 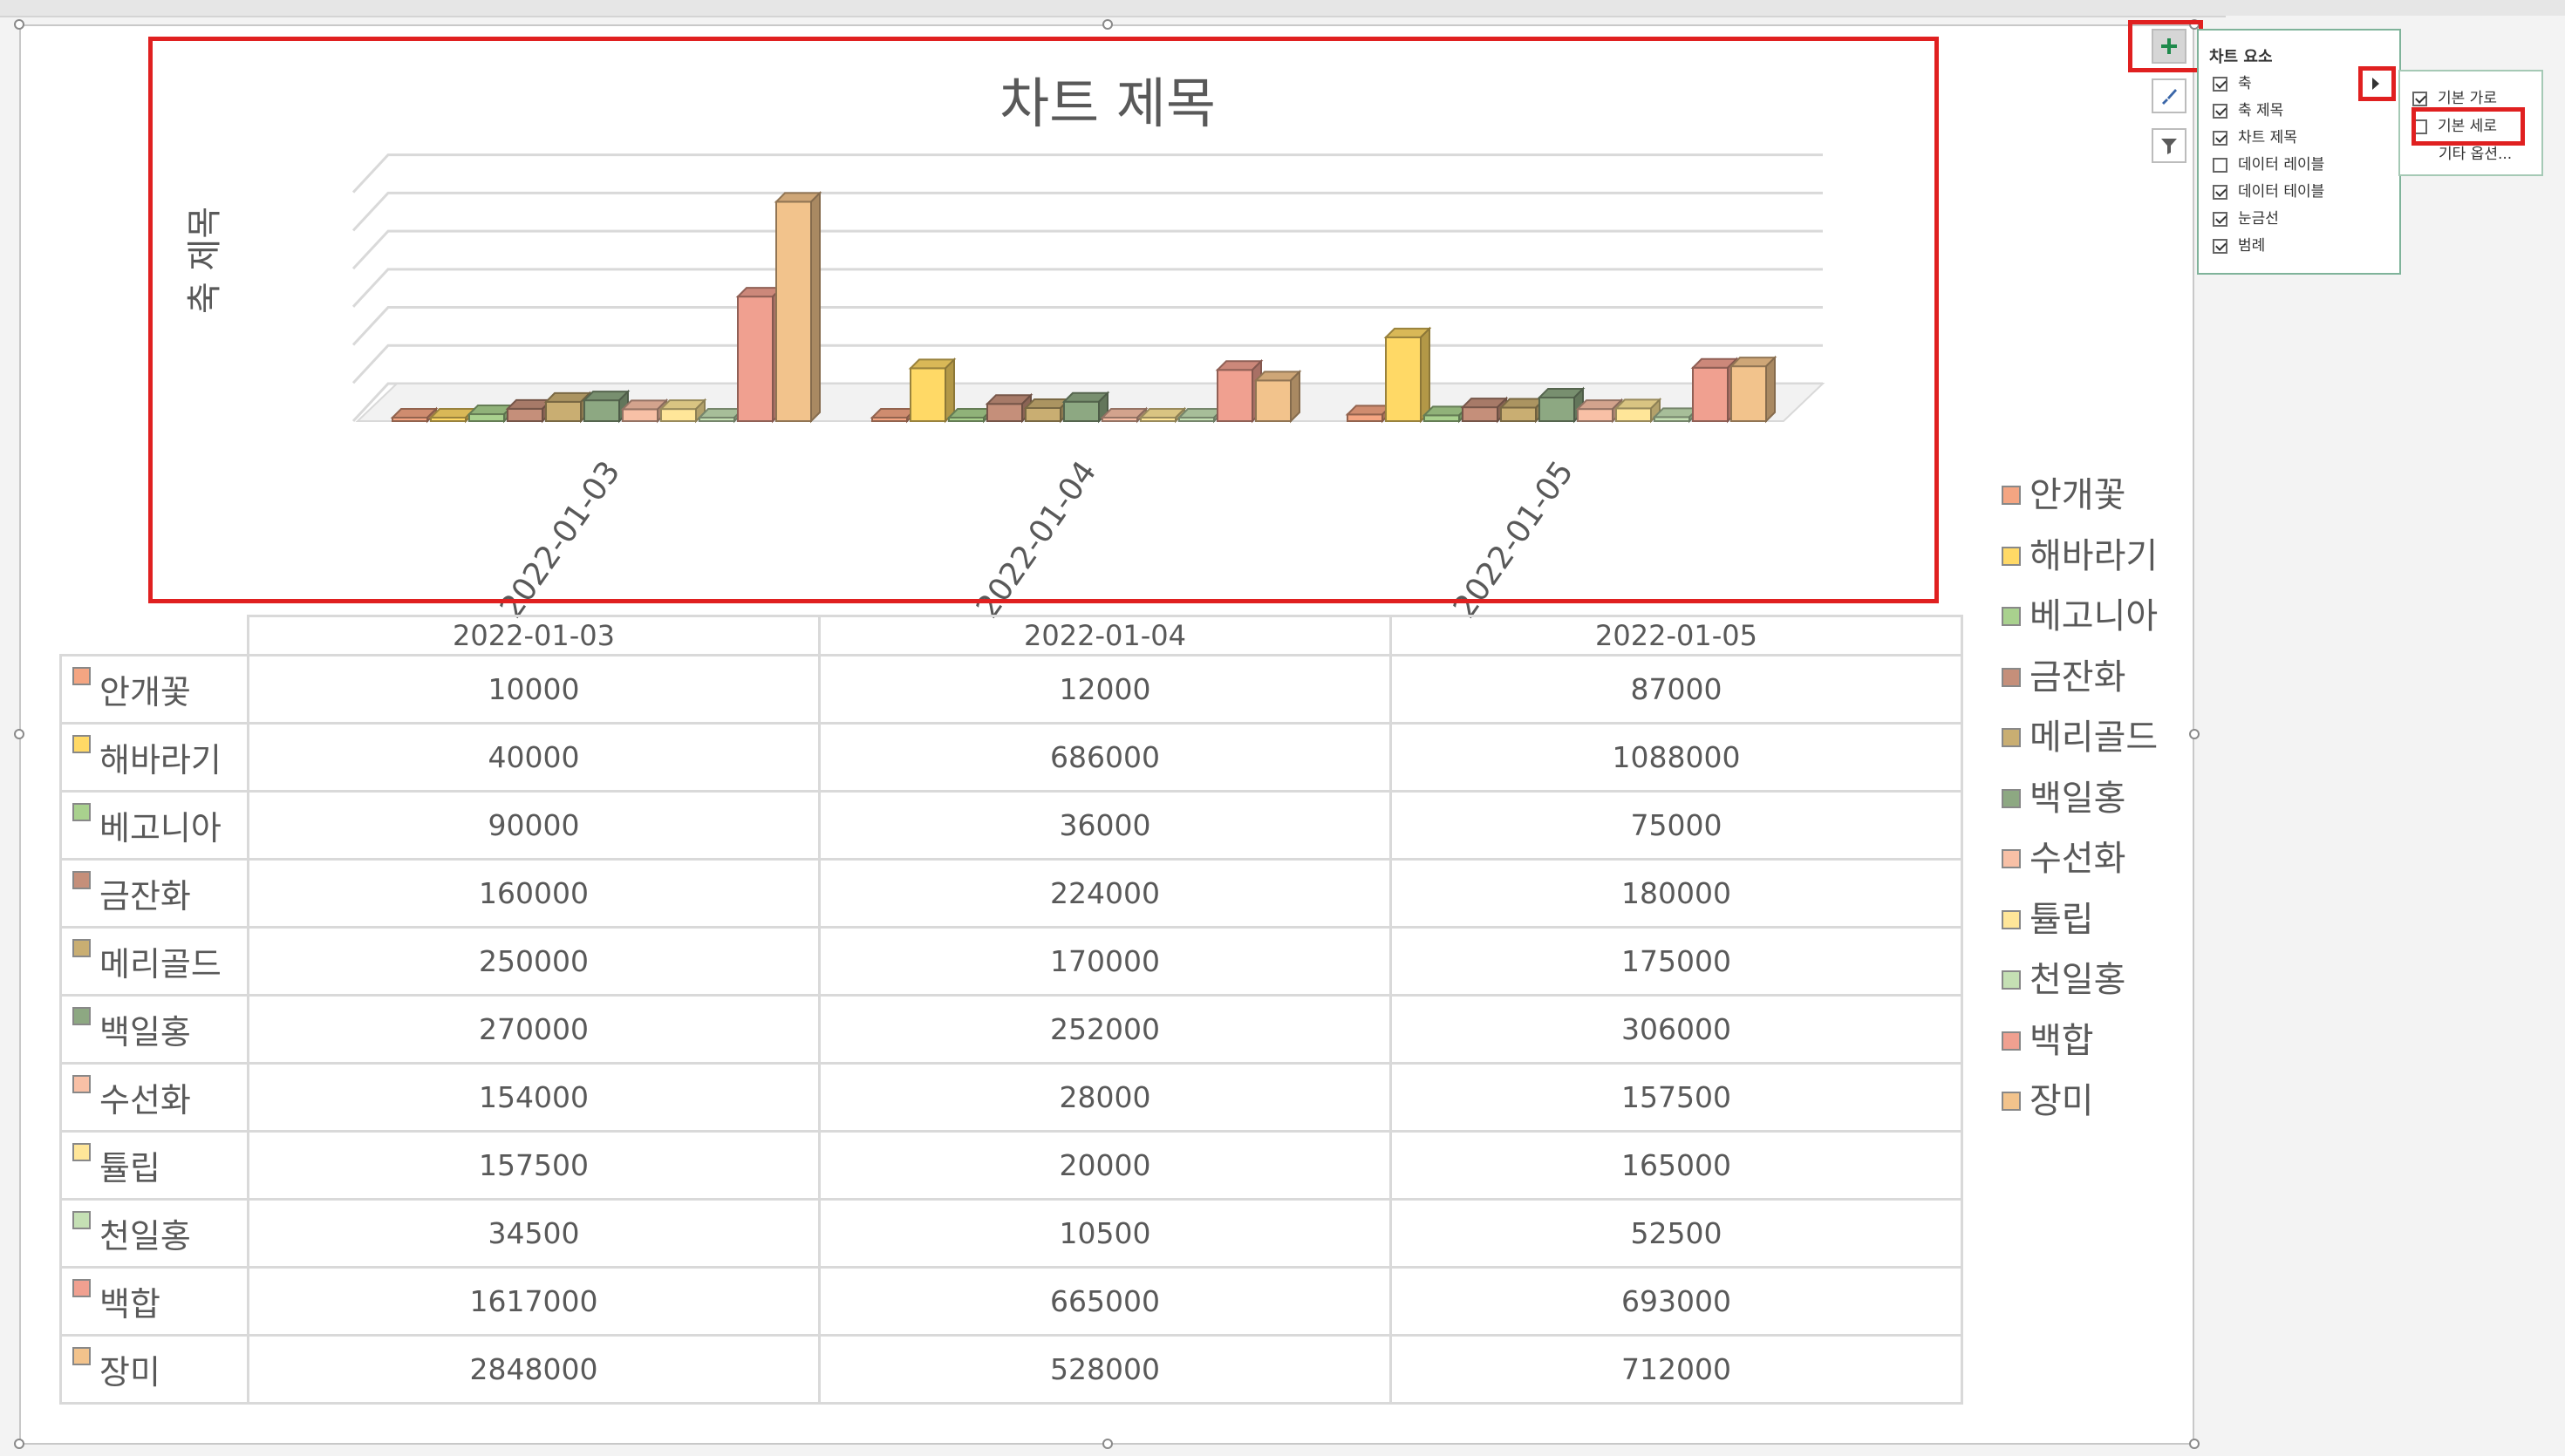 What do you see at coordinates (154, 636) in the screenshot?
I see `data-table-corner` at bounding box center [154, 636].